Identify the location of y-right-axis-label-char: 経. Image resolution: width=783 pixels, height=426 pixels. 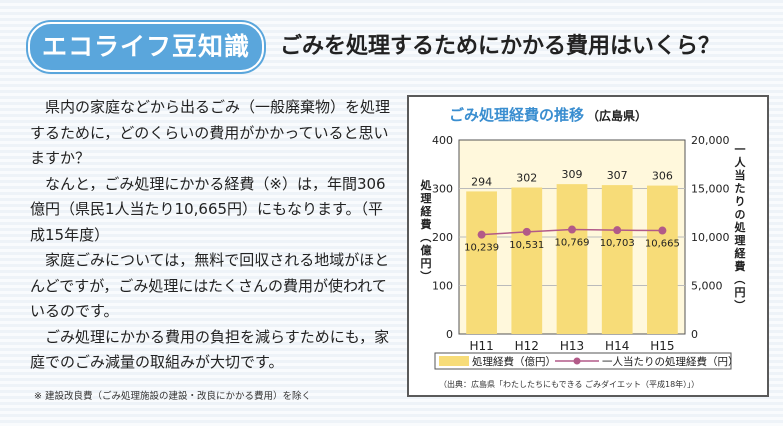
(741, 253).